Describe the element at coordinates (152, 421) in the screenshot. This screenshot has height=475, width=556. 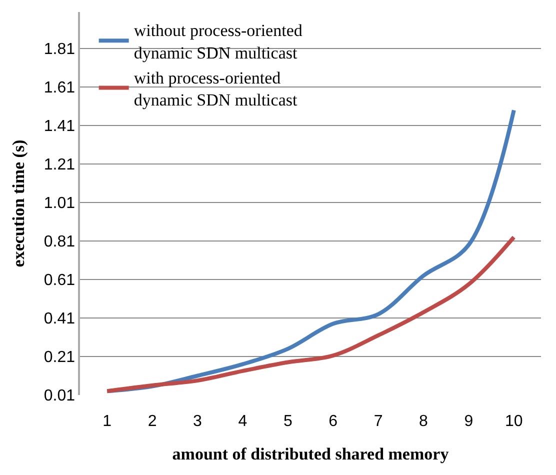
I see `x-tick-label: 2` at that location.